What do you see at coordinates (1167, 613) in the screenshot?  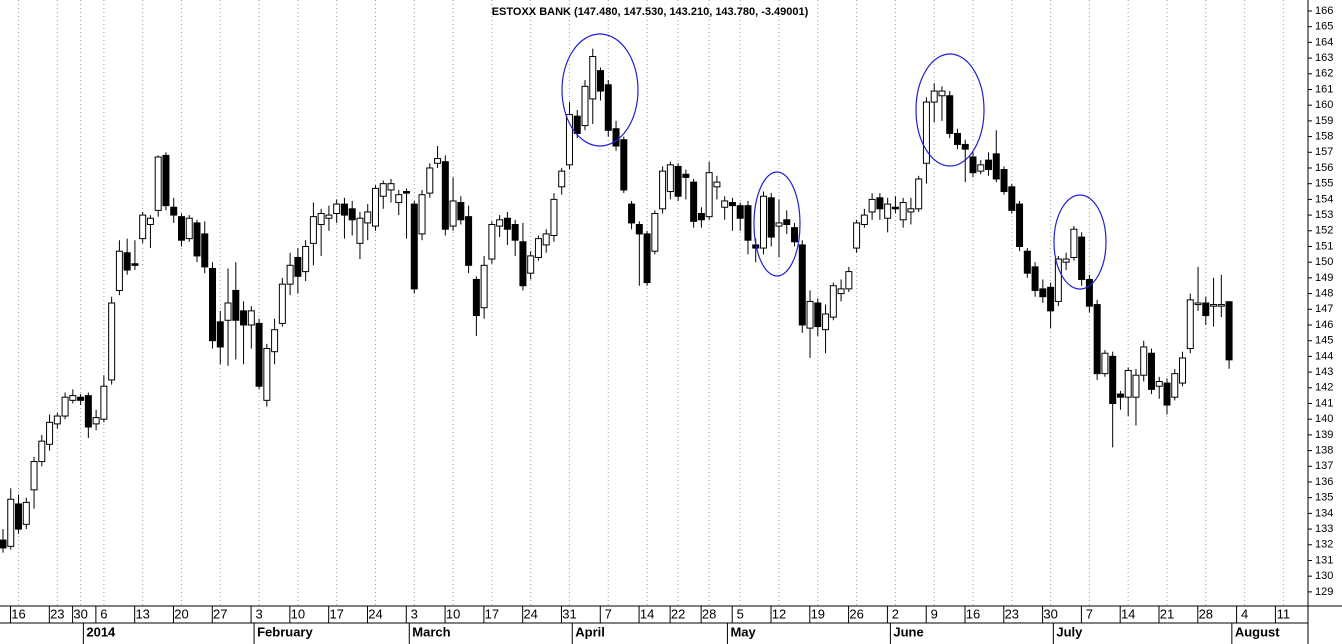 I see `x-tick-label: 21` at bounding box center [1167, 613].